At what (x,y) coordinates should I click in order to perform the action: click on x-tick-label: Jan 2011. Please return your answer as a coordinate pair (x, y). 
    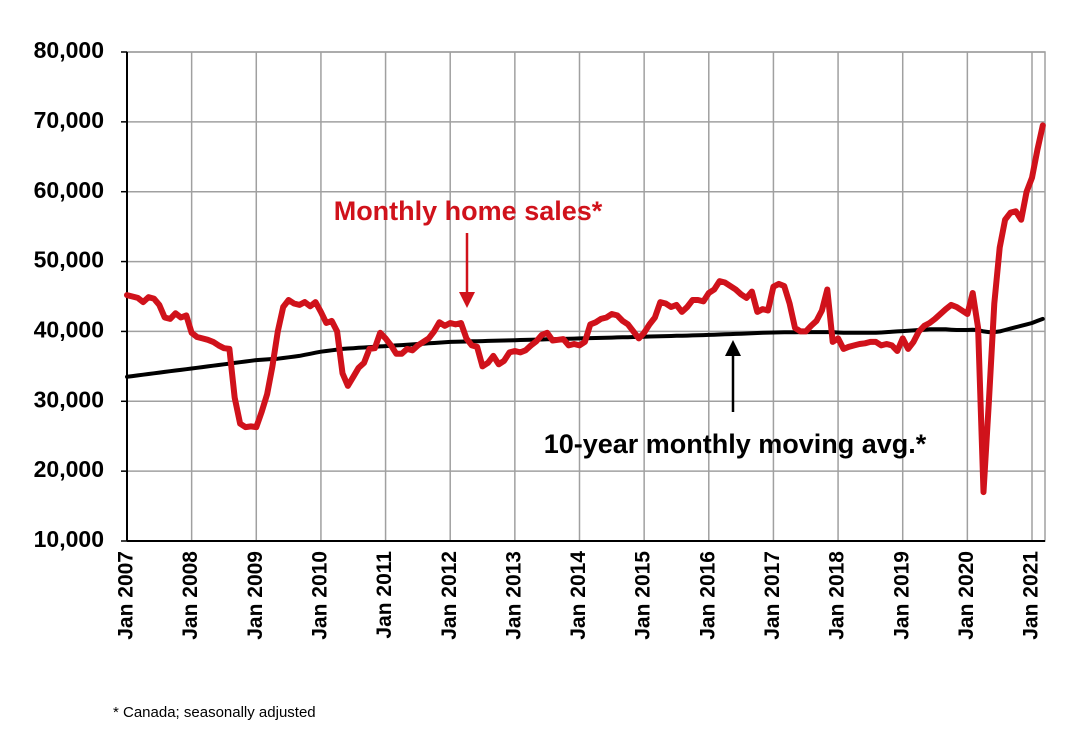
    Looking at the image, I should click on (384, 595).